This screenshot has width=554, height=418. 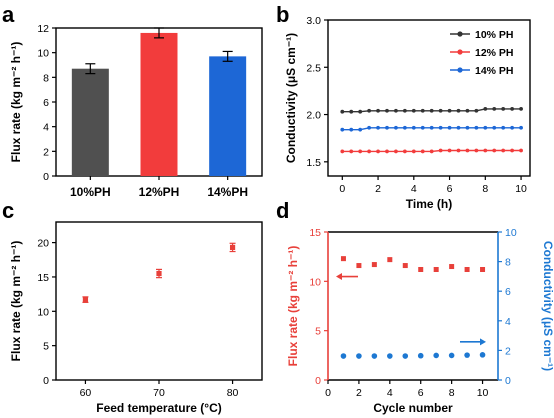 I want to click on x-axis-label-c: Feed temperature (°C), so click(x=159, y=408).